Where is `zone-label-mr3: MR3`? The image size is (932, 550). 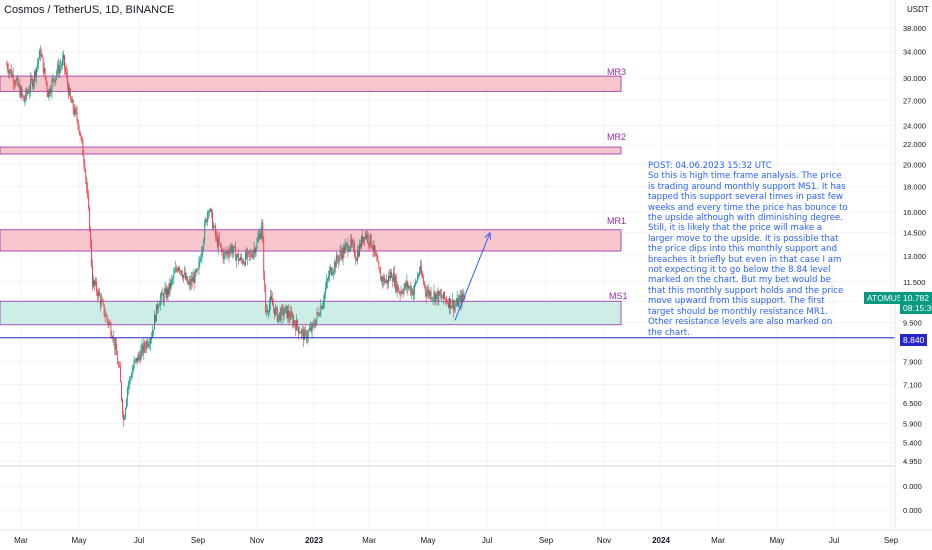
zone-label-mr3: MR3 is located at coordinates (617, 72).